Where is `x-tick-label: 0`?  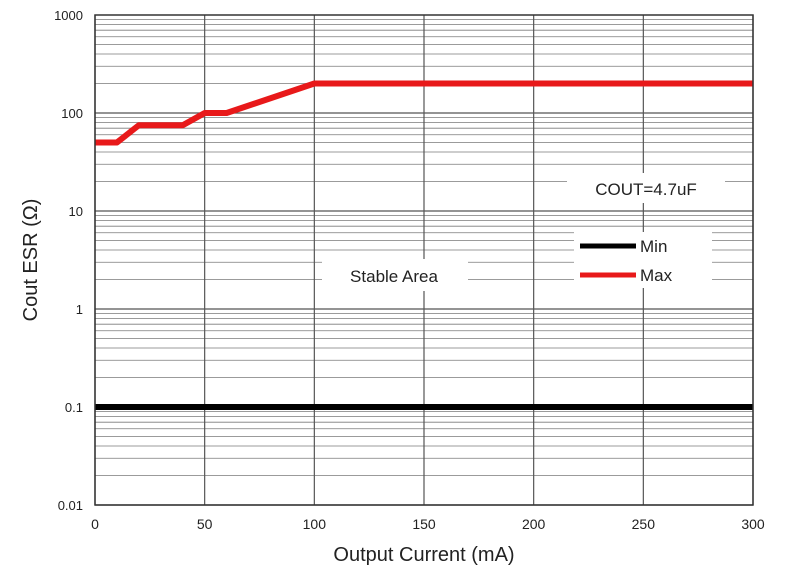
x-tick-label: 0 is located at coordinates (95, 524).